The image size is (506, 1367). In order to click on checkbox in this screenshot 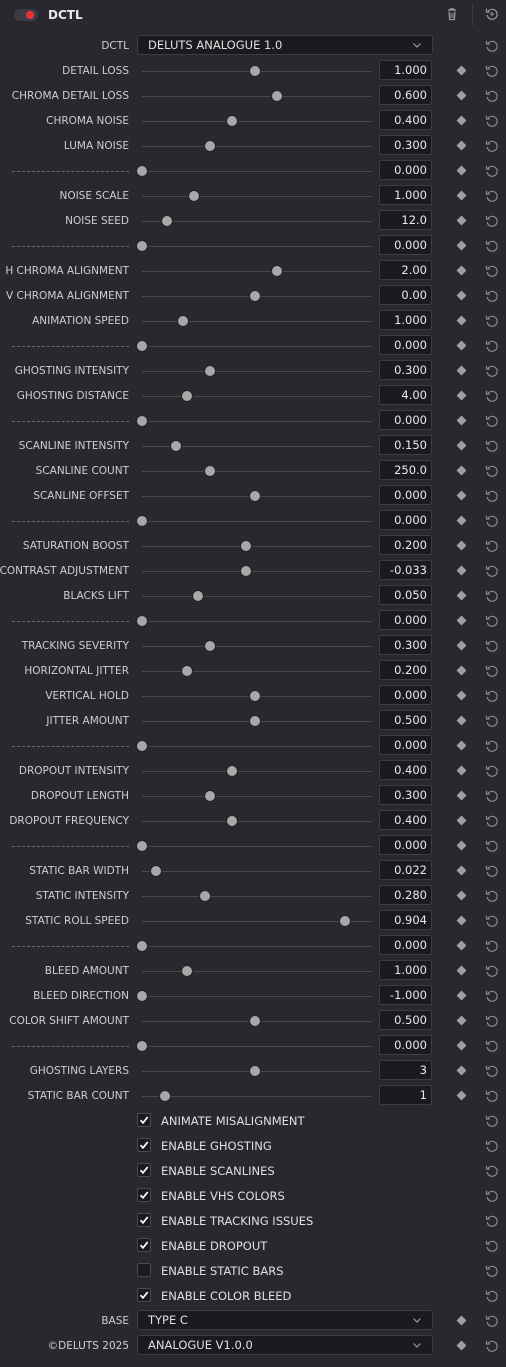, I will do `click(144, 1120)`.